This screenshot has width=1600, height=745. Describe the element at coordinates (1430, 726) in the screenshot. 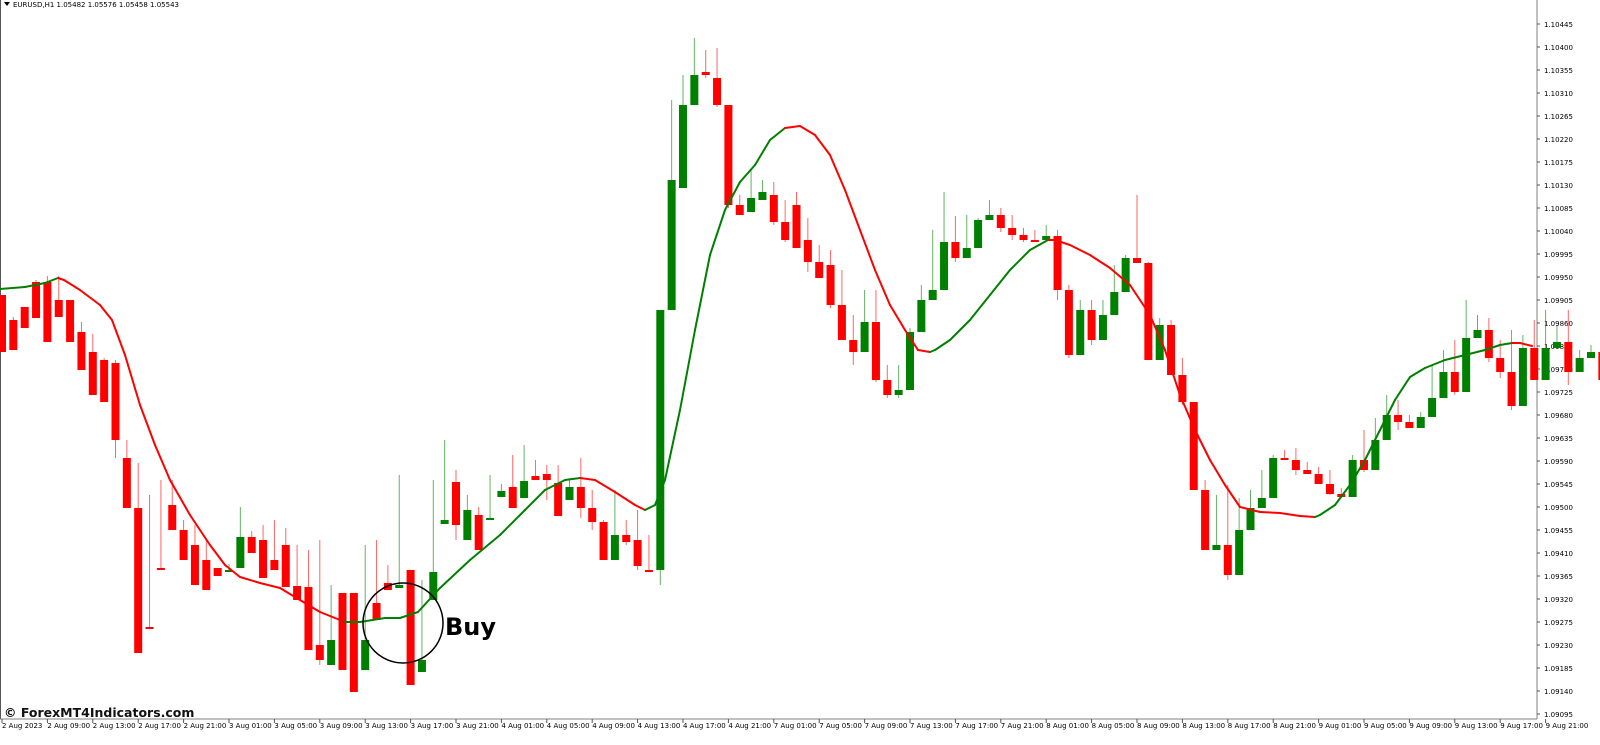

I see `x-tick-label: 9 Aug 09:00` at that location.